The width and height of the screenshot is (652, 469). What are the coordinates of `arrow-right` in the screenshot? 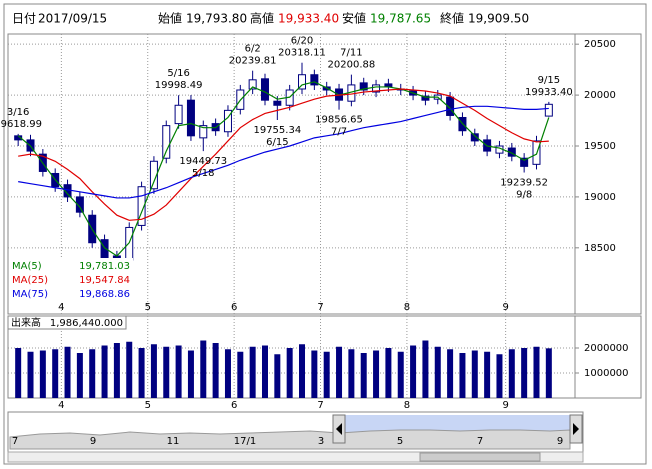 It's located at (576, 429).